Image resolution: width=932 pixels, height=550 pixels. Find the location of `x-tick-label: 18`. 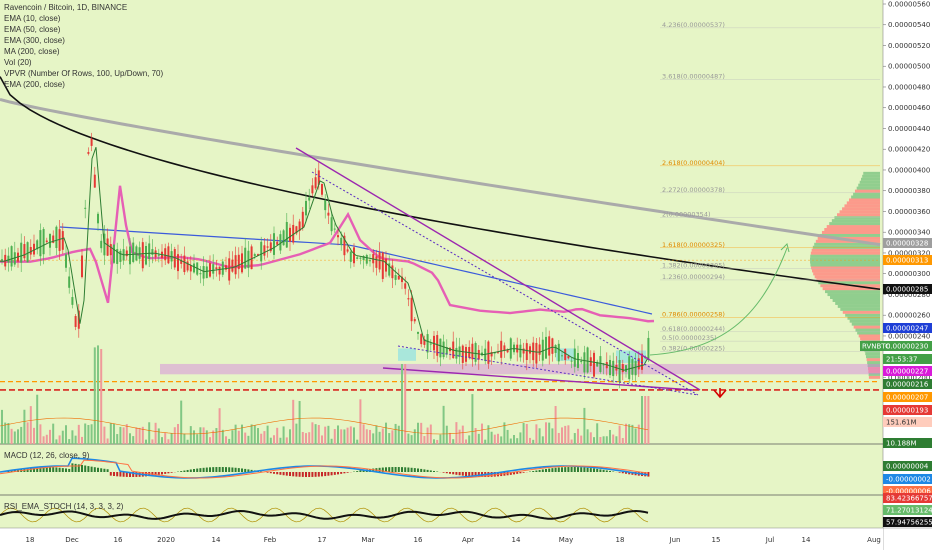

x-tick-label: 18 is located at coordinates (620, 540).